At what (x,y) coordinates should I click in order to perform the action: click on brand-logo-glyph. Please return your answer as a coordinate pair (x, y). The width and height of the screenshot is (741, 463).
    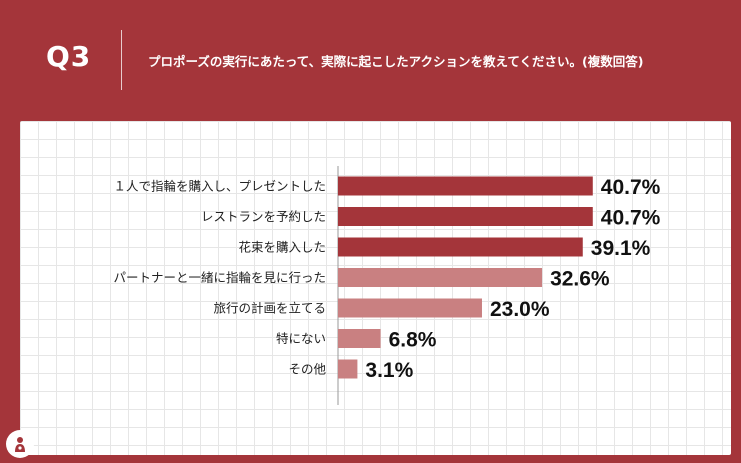
    Looking at the image, I should click on (20, 444).